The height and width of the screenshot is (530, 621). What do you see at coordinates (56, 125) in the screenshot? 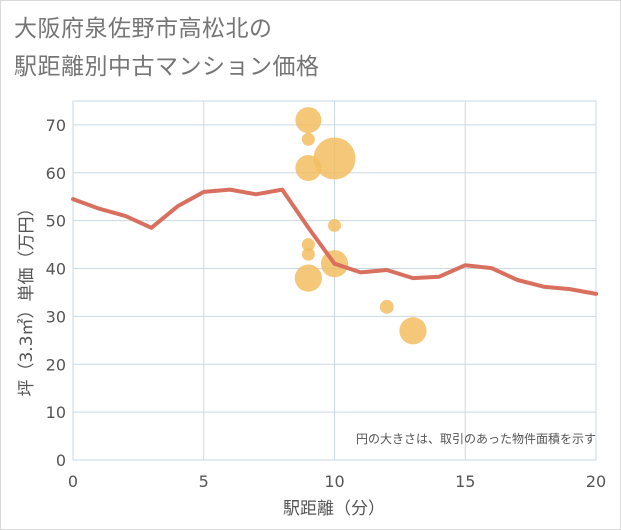
I see `y-tick-label: 70` at bounding box center [56, 125].